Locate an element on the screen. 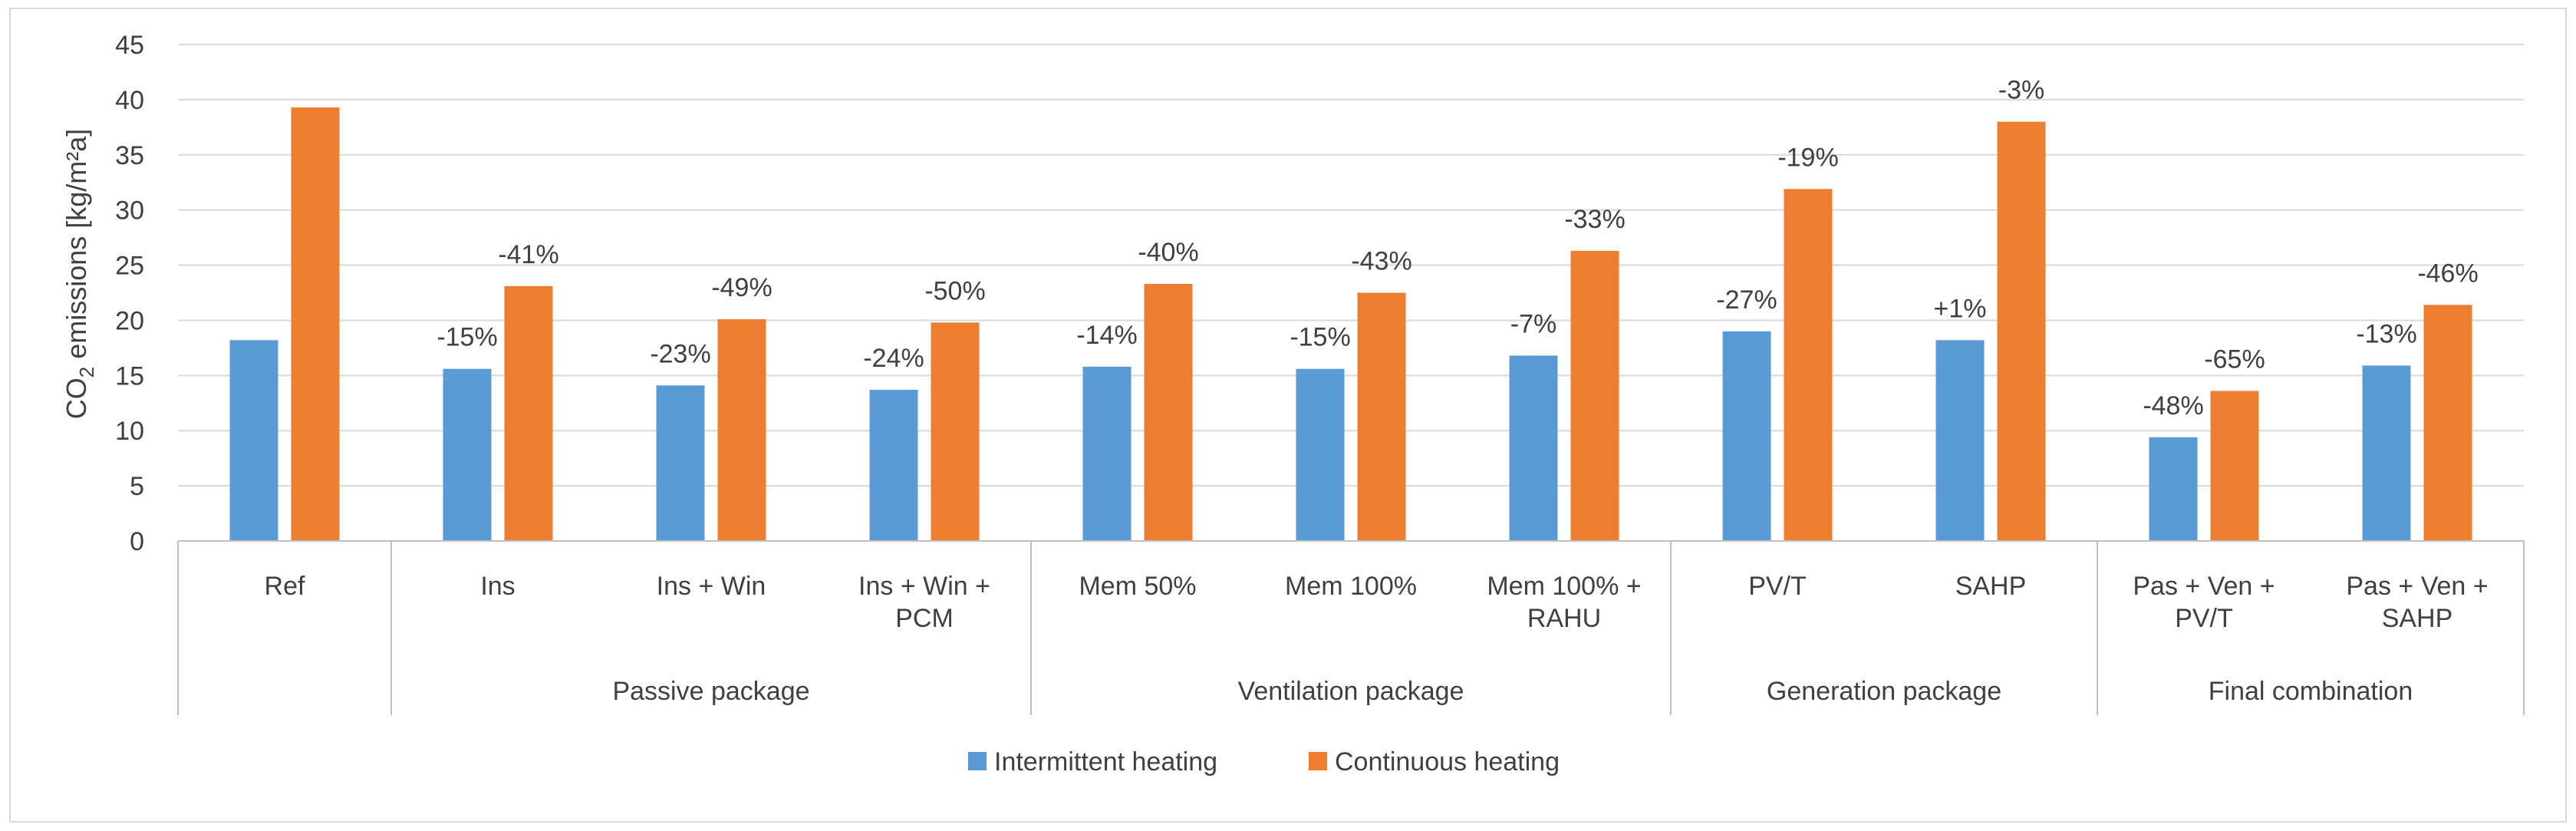 The width and height of the screenshot is (2576, 831). legend-label: Continuous heating is located at coordinates (1447, 762).